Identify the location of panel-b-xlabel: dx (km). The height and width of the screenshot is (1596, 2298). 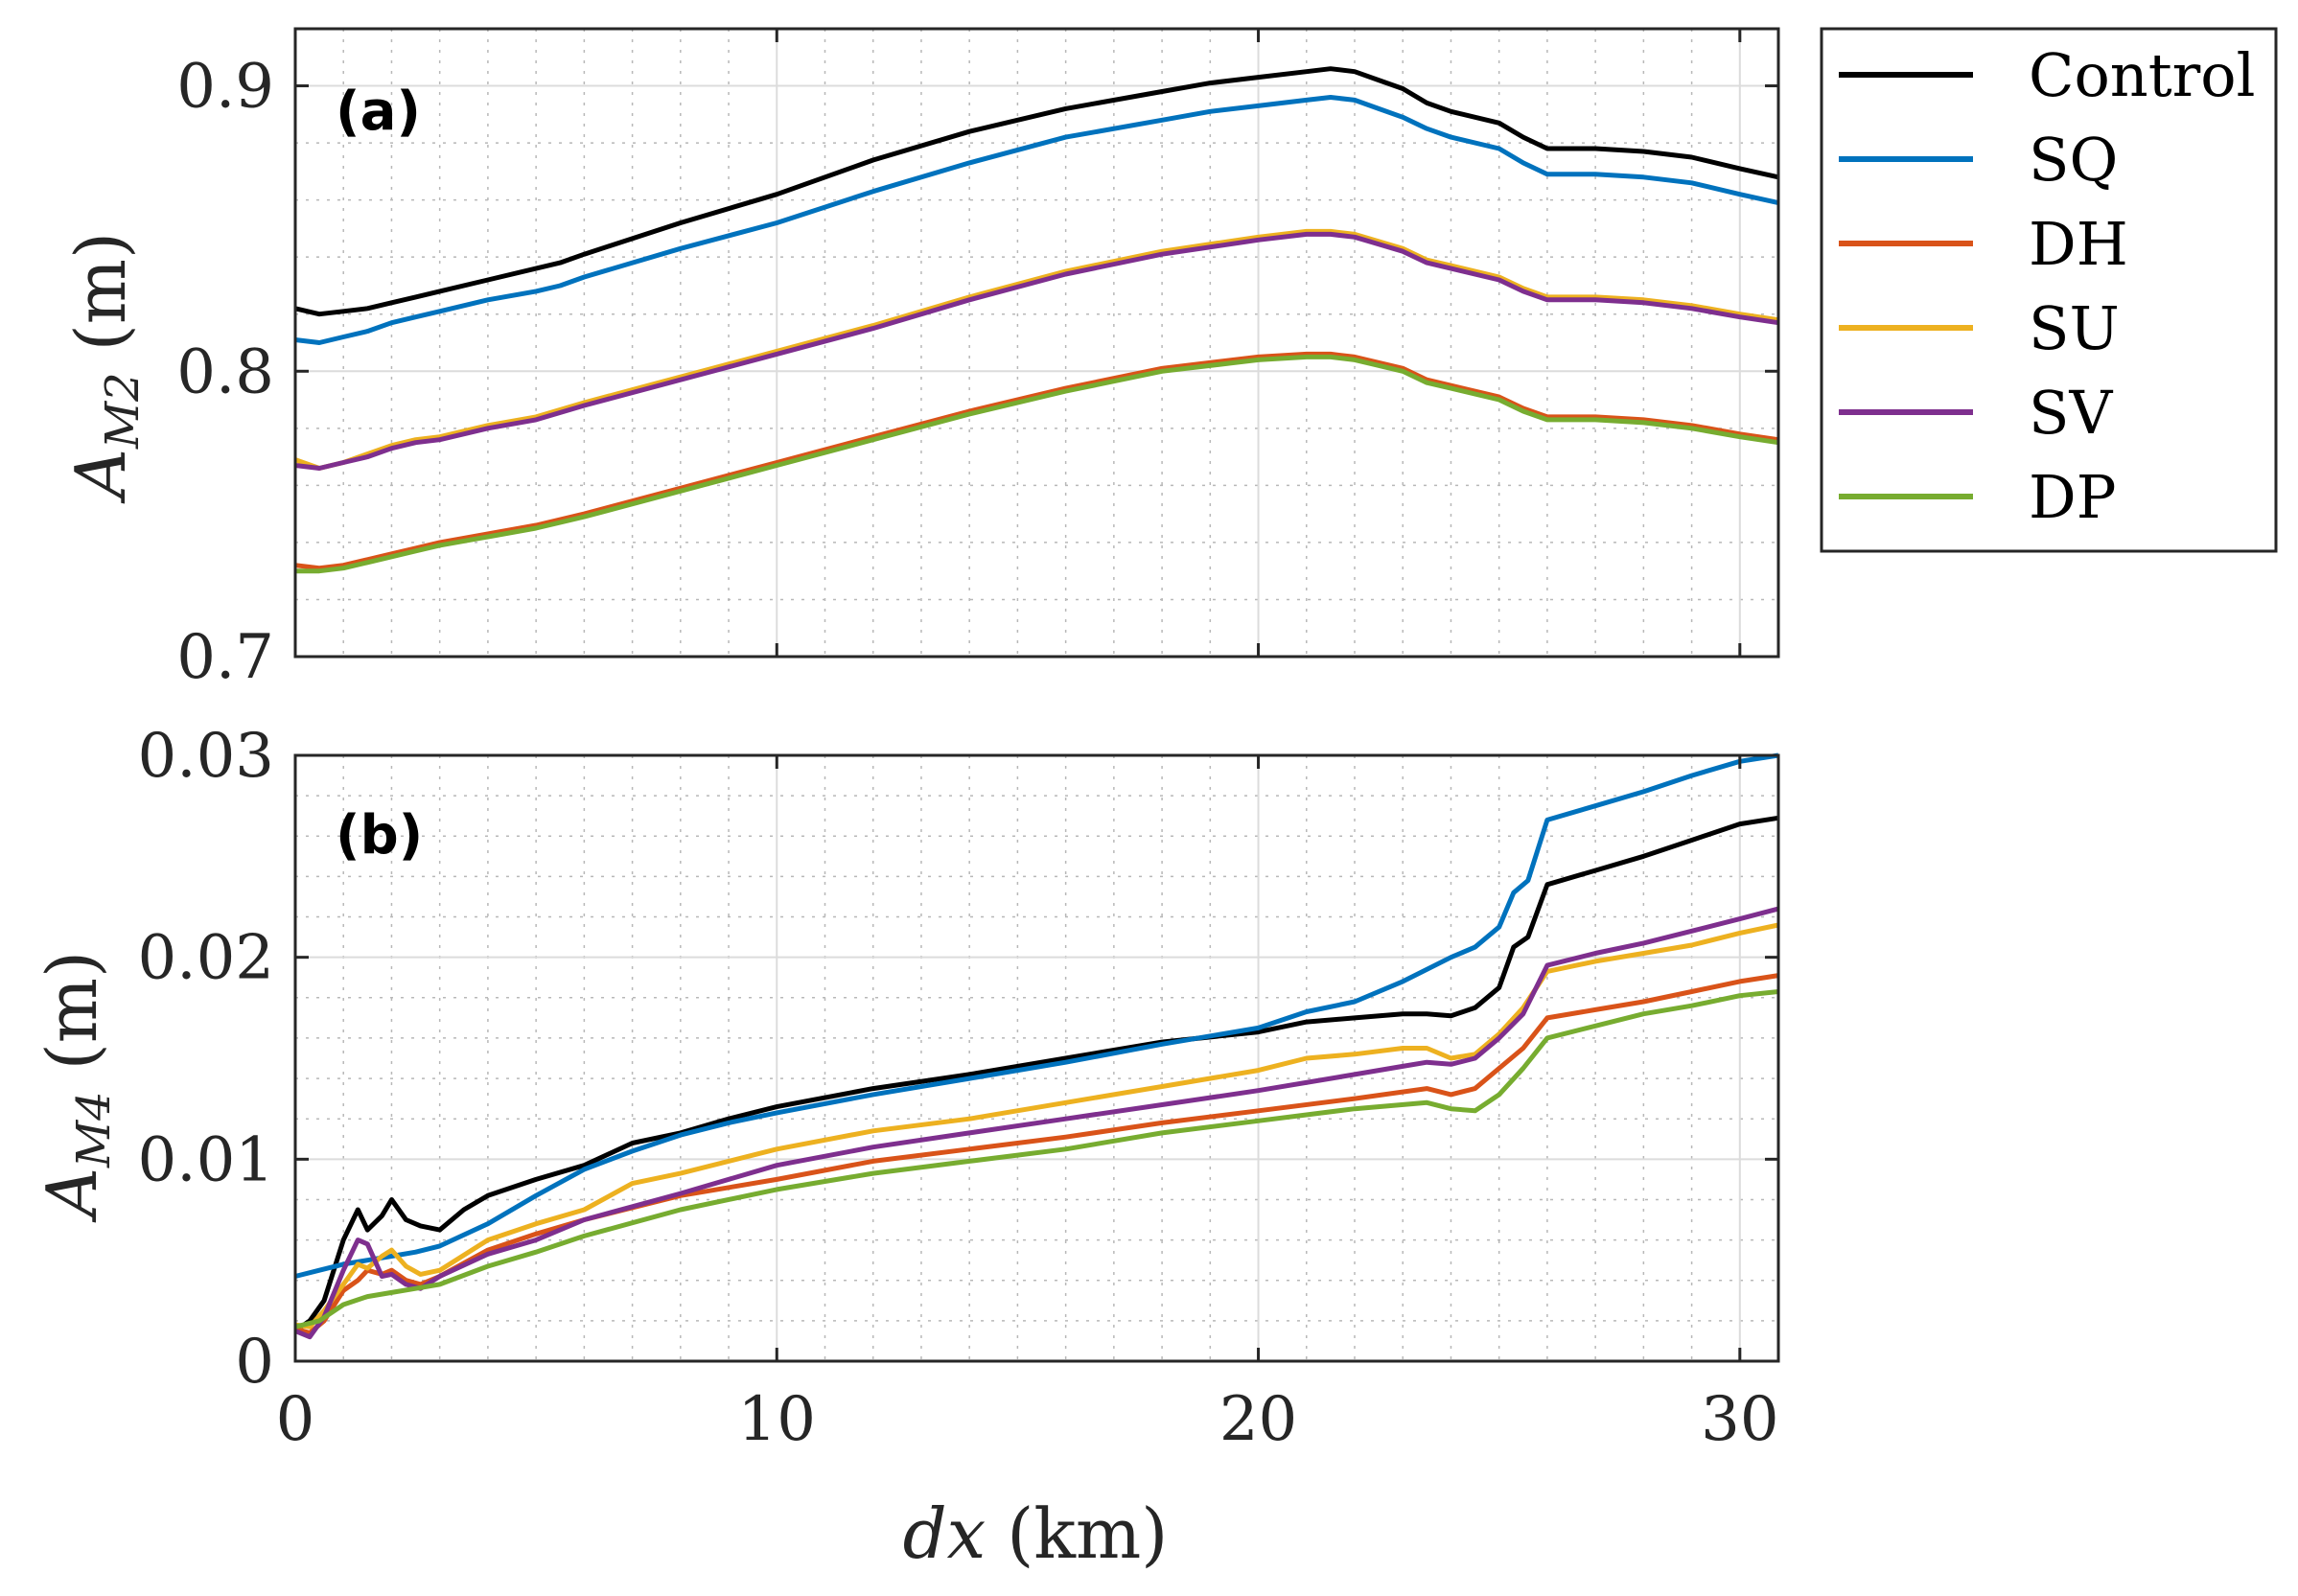
(1036, 1533).